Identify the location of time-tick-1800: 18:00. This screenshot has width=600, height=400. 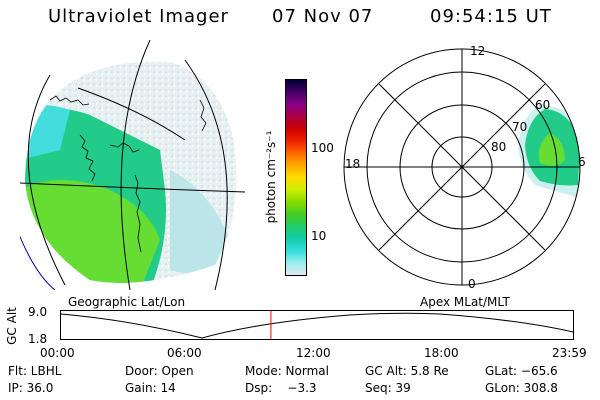
(441, 353).